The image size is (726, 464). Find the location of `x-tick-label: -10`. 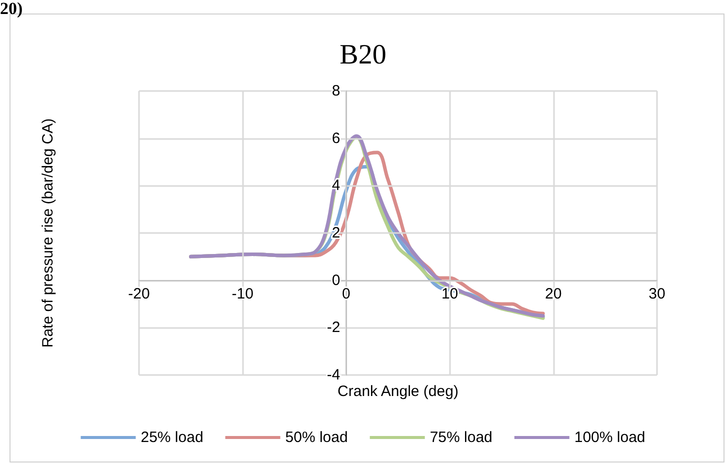

x-tick-label: -10 is located at coordinates (243, 293).